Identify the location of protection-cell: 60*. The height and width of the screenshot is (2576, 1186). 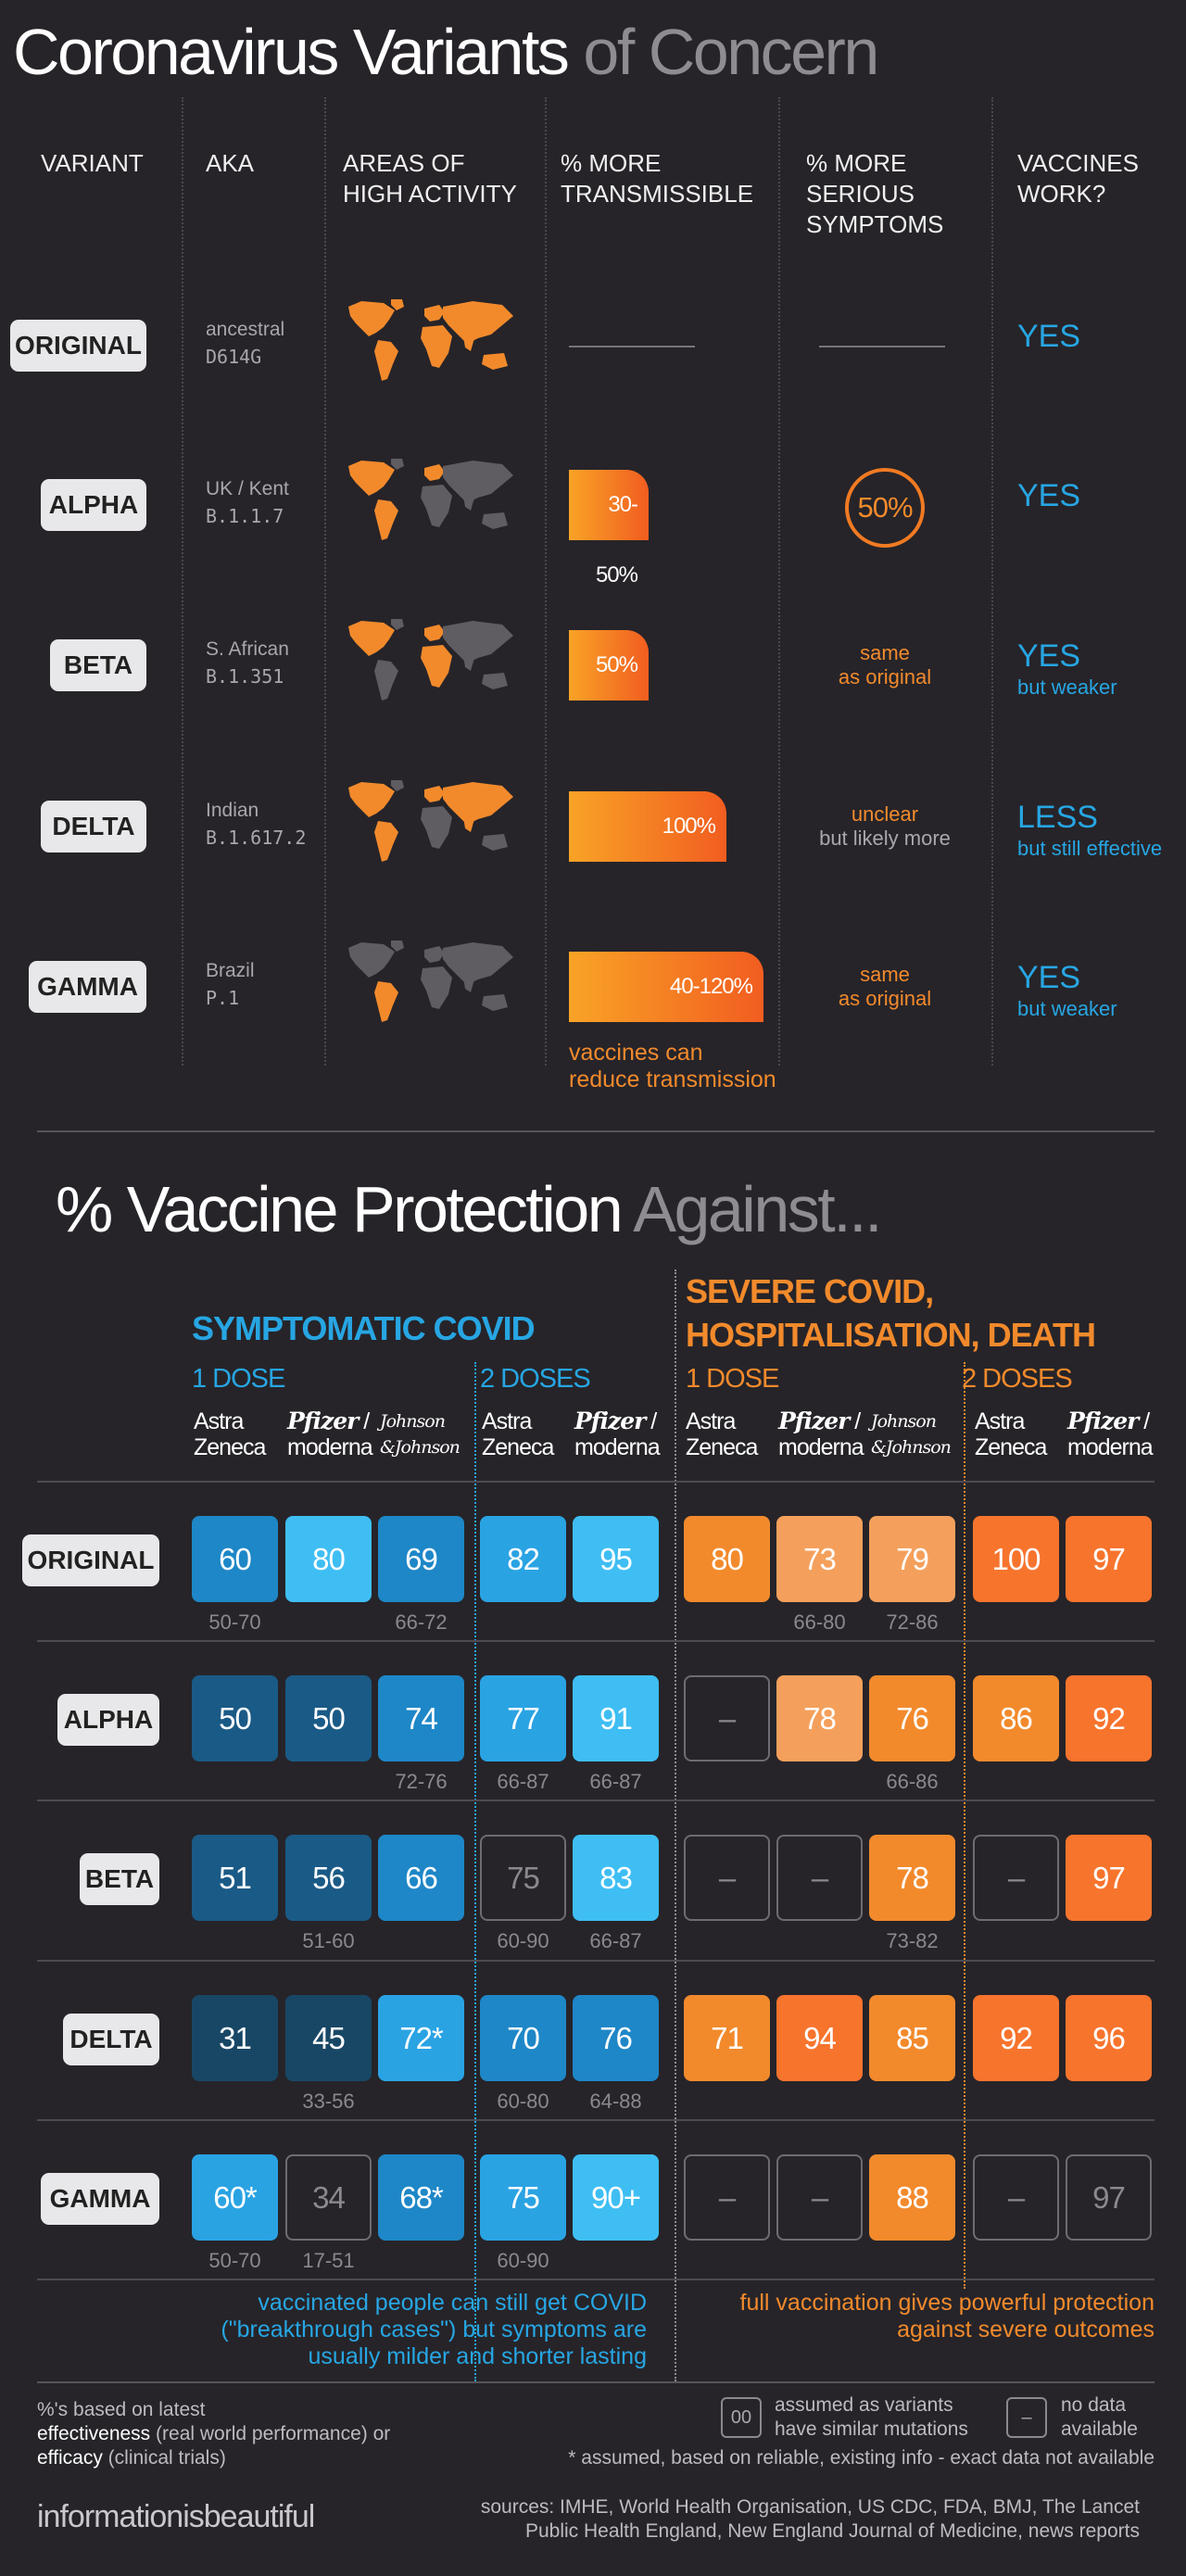
(235, 2197).